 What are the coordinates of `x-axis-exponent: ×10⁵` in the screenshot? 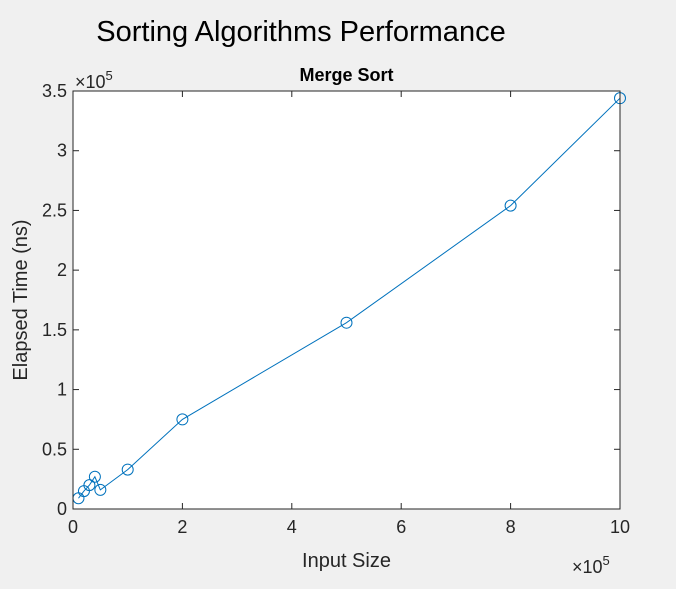 It's located at (591, 565).